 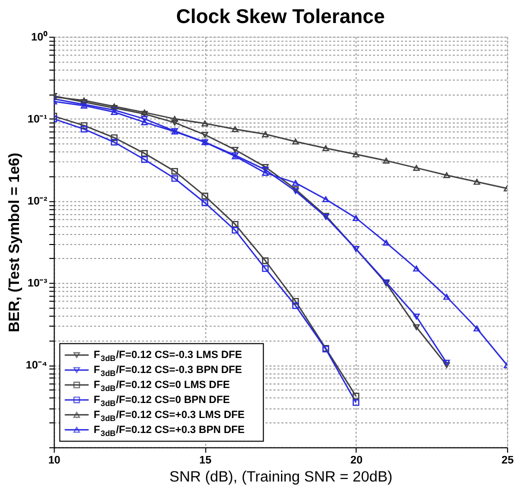 I want to click on y-tick-label: 10⁻¹, so click(x=38, y=119).